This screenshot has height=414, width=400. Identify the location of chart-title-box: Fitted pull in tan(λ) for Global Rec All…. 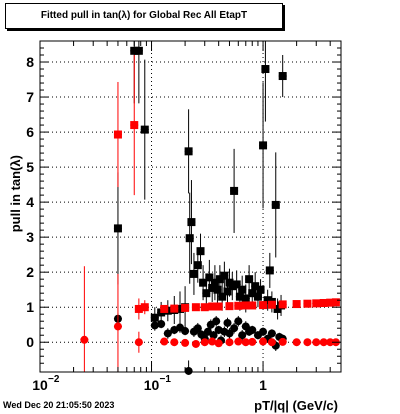
(144, 16).